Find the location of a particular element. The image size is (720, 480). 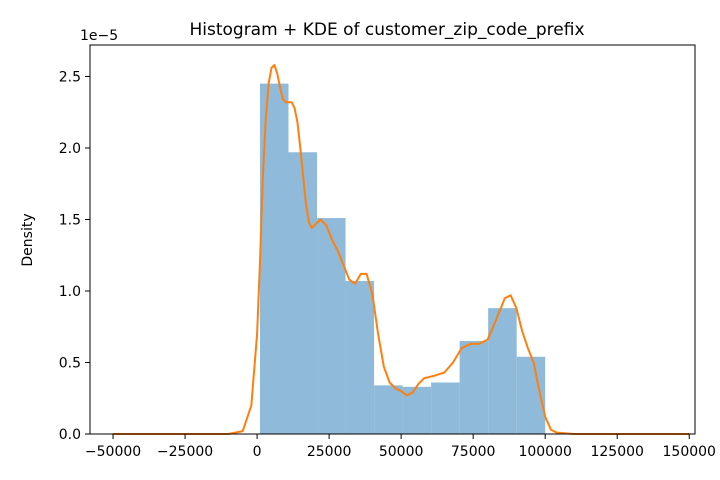

x-tick-label: 100000 is located at coordinates (544, 452).